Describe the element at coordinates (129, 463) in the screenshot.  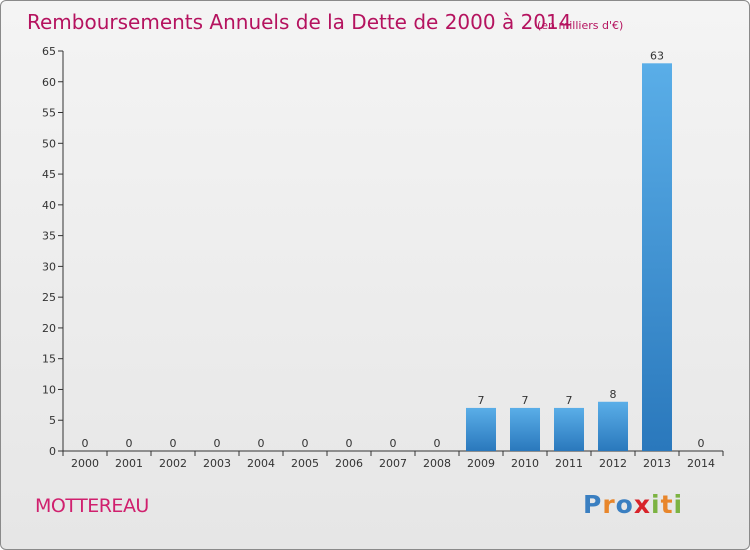
I see `x-tick-label: 2001` at that location.